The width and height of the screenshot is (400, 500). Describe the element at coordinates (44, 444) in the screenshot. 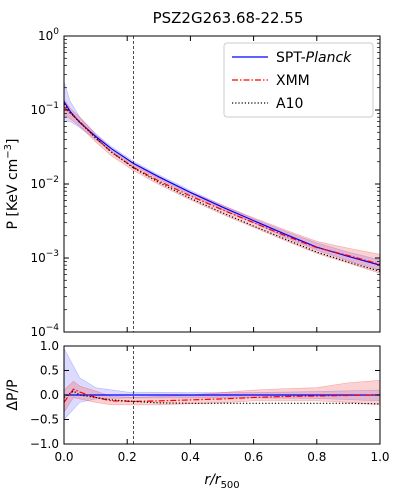

I see `bottom-y-tick-label: −1.0` at that location.